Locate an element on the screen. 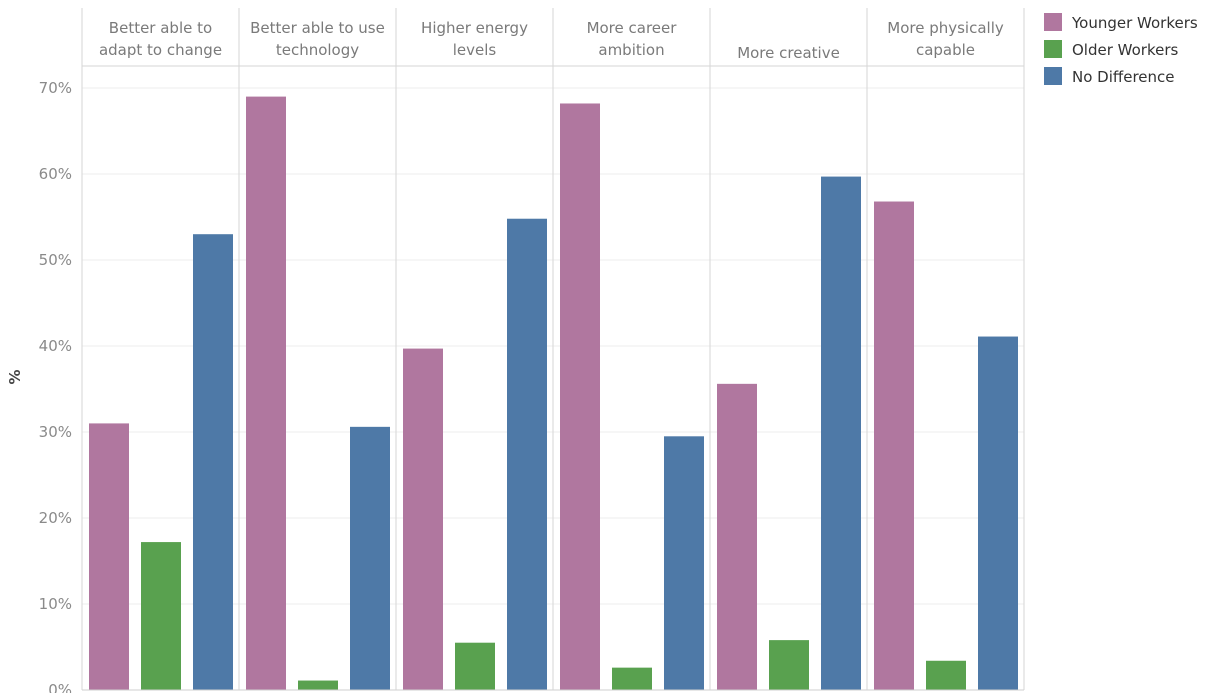  y-tick-label: 50% is located at coordinates (55, 260).